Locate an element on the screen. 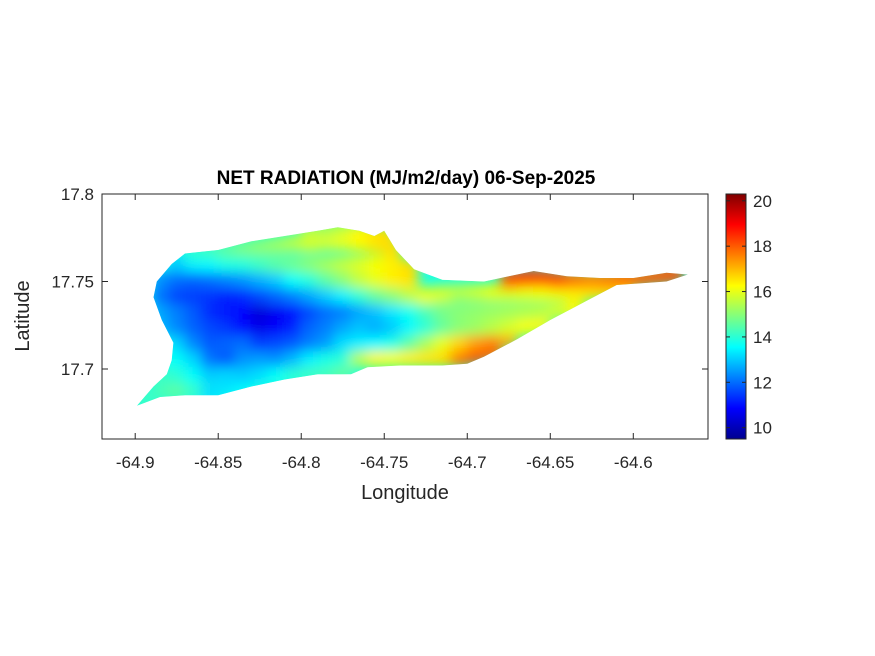  x-tick-label: -64.65 is located at coordinates (550, 462).